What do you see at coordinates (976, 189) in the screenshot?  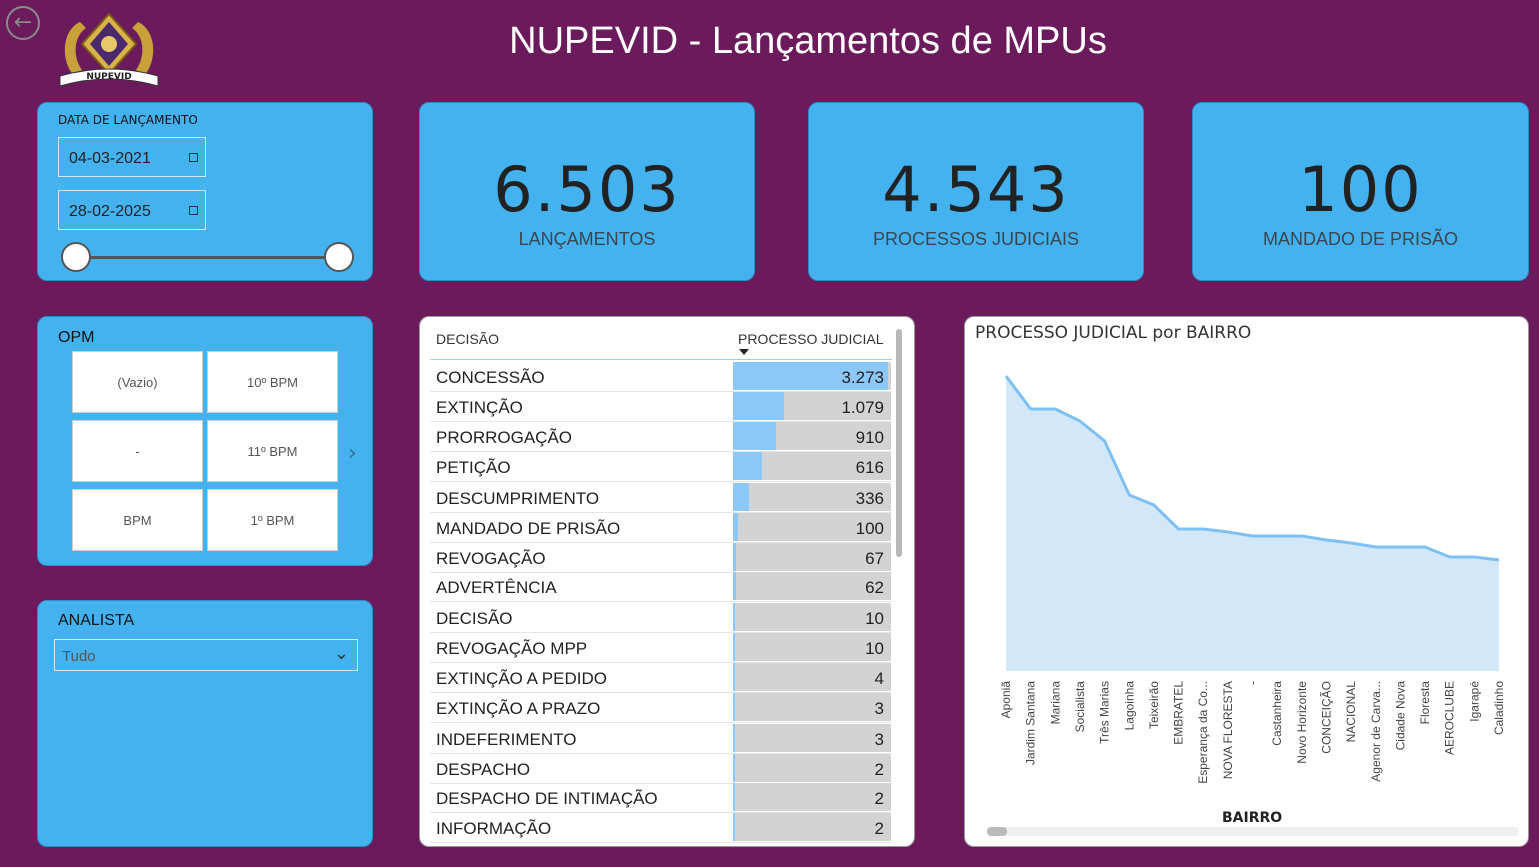 I see `kpi-value: 4.543` at bounding box center [976, 189].